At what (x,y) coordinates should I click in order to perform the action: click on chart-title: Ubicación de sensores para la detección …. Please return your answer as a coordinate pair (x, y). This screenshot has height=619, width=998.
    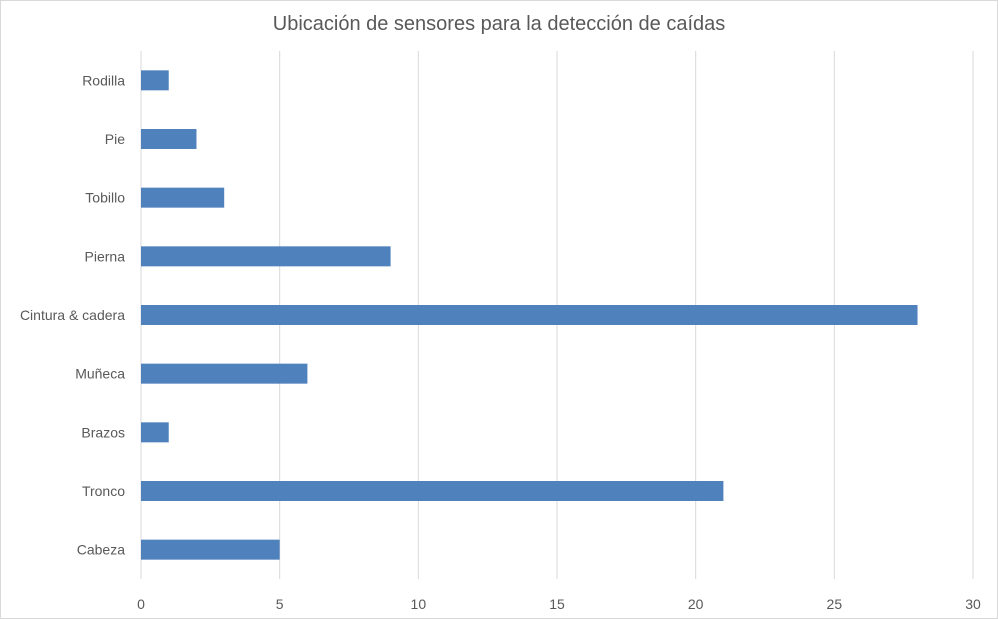
    Looking at the image, I should click on (499, 24).